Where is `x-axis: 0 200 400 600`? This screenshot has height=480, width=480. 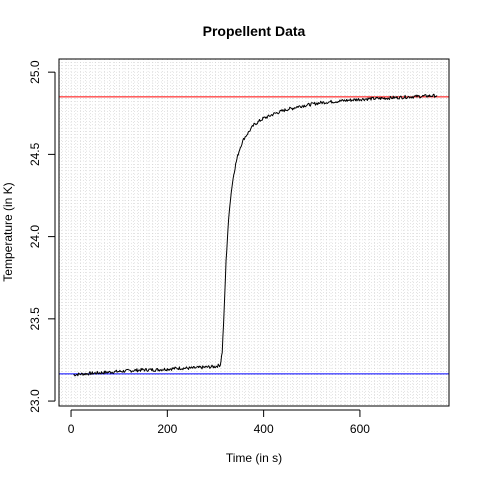
x-axis: 0 200 400 600 is located at coordinates (219, 422).